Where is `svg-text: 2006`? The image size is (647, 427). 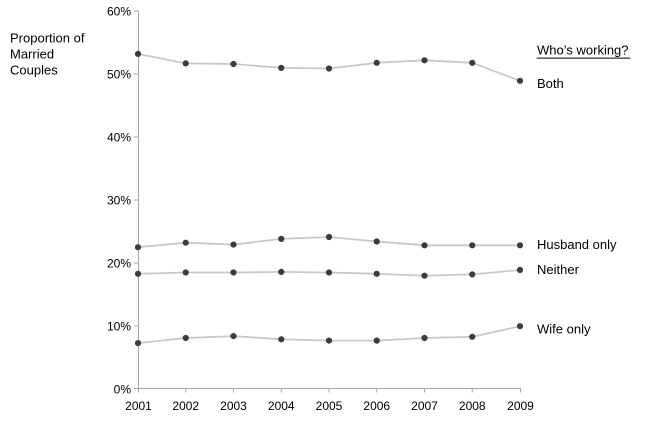 svg-text: 2006 is located at coordinates (376, 406).